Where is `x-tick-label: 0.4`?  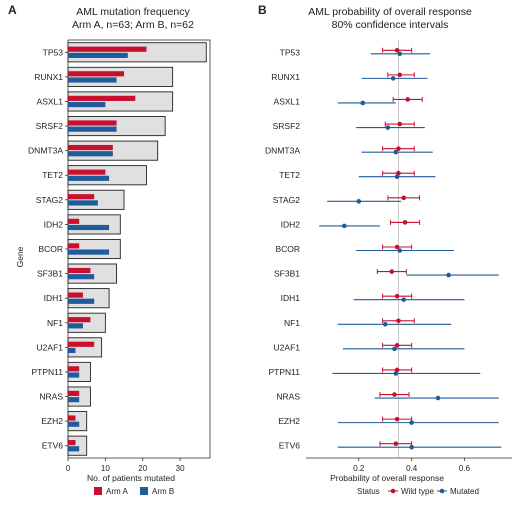 x-tick-label: 0.4 is located at coordinates (412, 468).